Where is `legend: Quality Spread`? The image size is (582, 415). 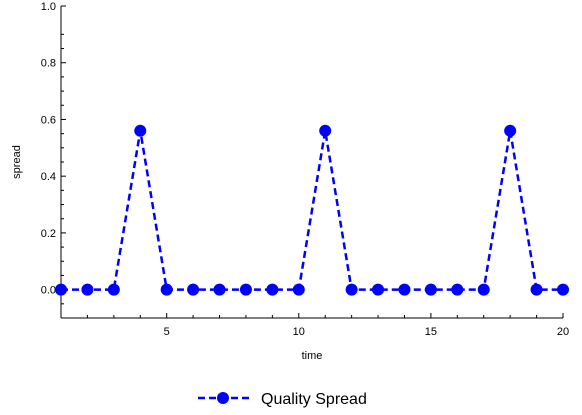
legend: Quality Spread is located at coordinates (282, 399).